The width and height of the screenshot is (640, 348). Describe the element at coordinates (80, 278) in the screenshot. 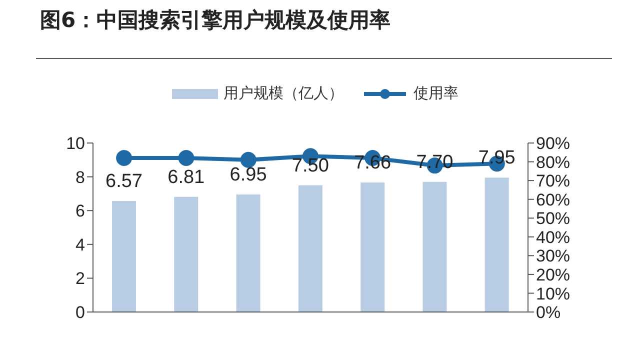

I see `y-tick-label: 2` at that location.